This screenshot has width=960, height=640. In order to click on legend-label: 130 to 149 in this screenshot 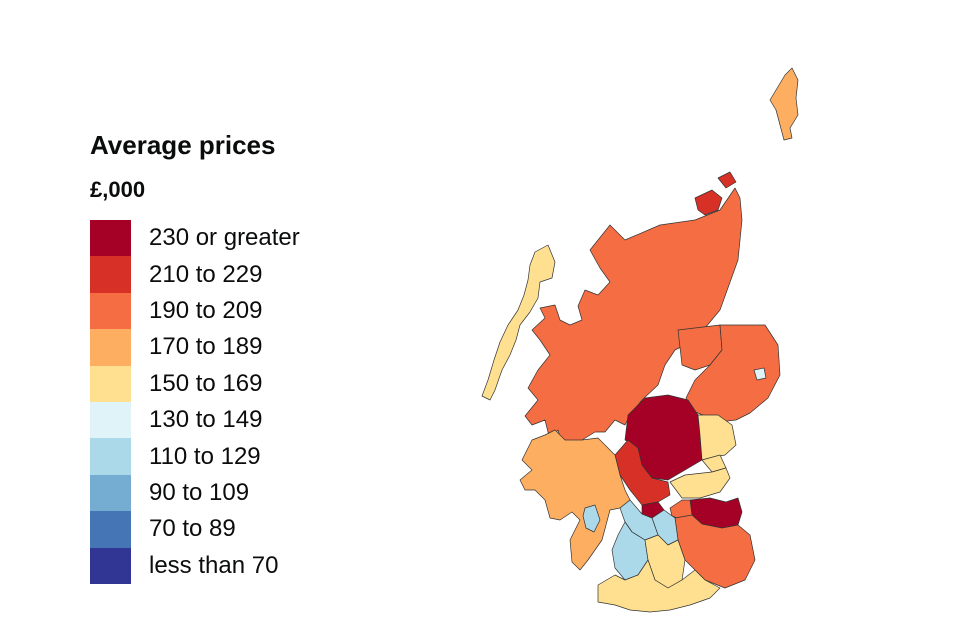, I will do `click(206, 420)`.